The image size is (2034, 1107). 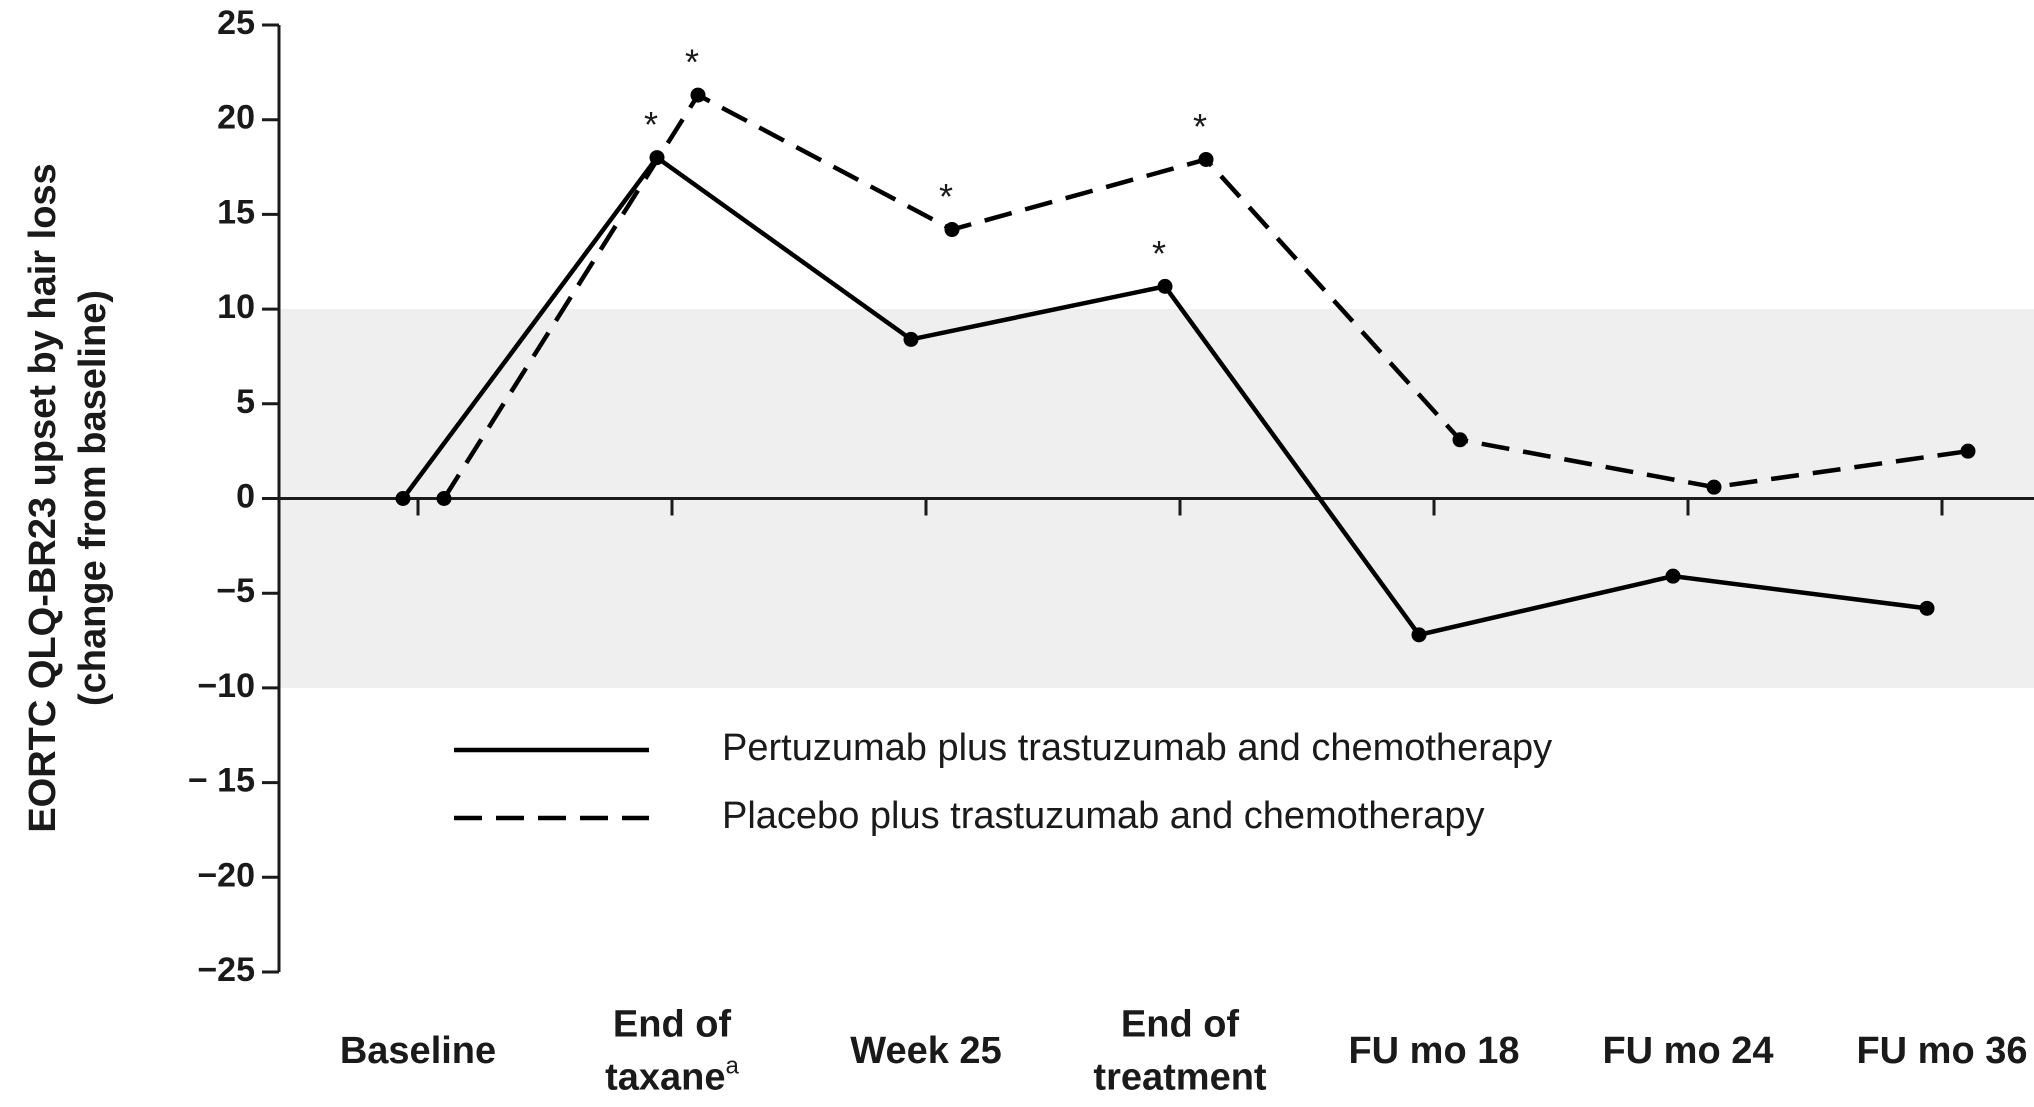 I want to click on y-tick-label: 20, so click(x=236, y=118).